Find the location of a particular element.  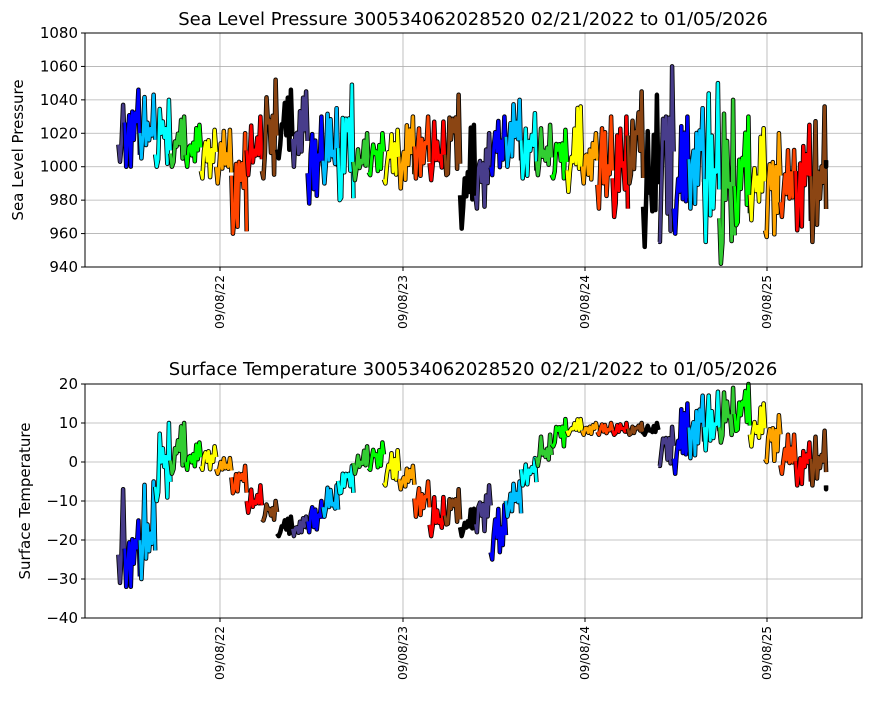

y-tick-label: −20 is located at coordinates (62, 540).